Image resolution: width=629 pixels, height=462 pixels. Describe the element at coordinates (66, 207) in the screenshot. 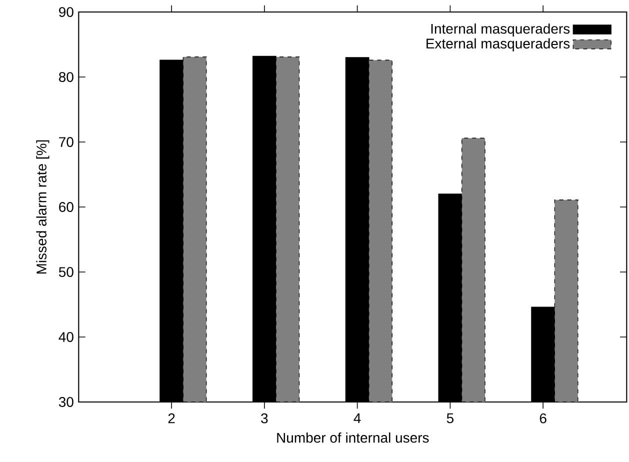

I see `y-tick-label: 60` at that location.